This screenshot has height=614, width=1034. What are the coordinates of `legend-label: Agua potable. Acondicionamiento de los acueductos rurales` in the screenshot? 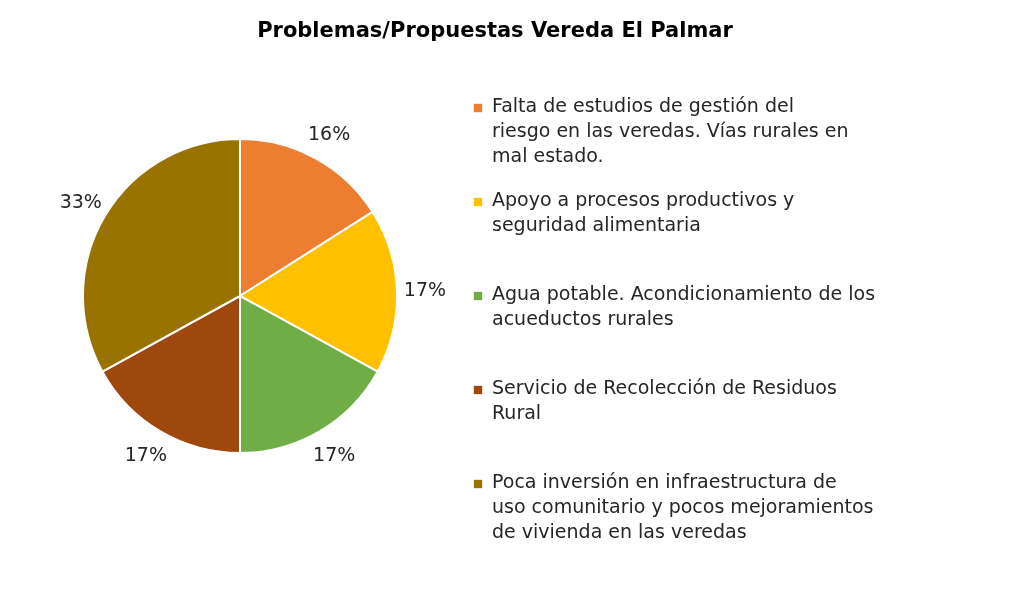 It's located at (684, 305).